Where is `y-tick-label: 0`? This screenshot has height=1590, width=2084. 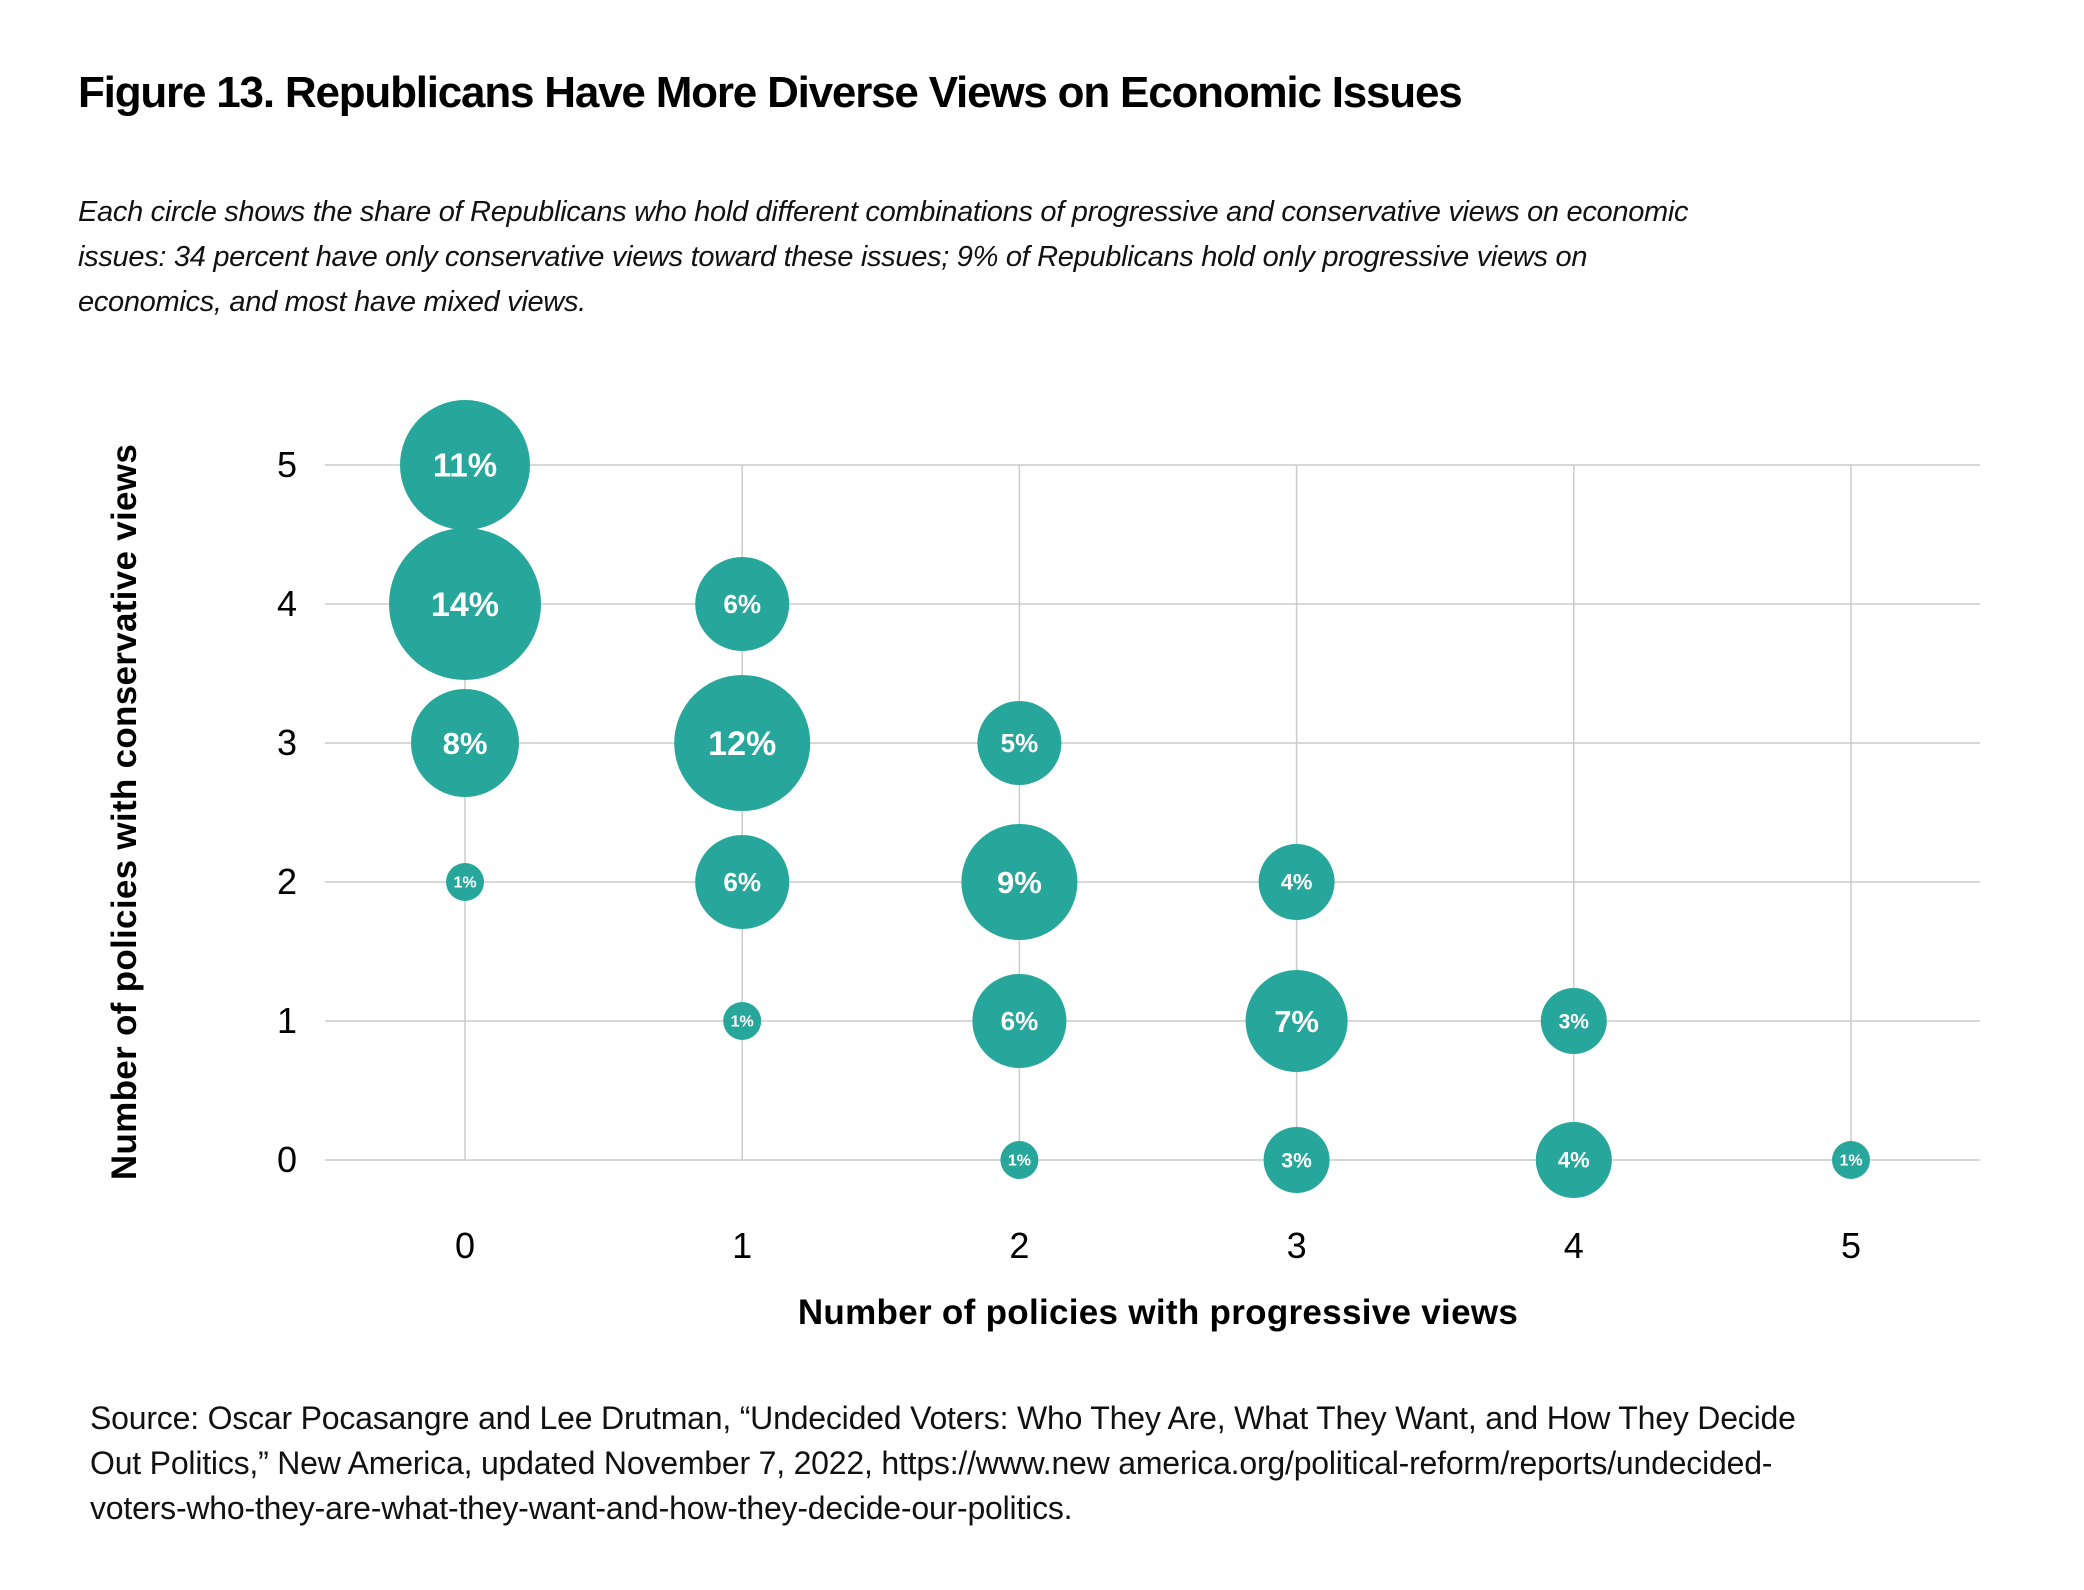 y-tick-label: 0 is located at coordinates (287, 1159).